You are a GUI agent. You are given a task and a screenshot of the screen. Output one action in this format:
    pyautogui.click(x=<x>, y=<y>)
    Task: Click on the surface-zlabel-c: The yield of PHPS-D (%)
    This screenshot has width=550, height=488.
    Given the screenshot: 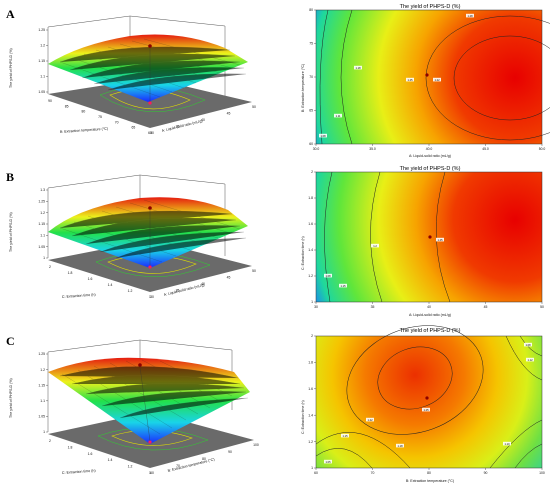 What is the action you would take?
    pyautogui.click(x=11, y=398)
    